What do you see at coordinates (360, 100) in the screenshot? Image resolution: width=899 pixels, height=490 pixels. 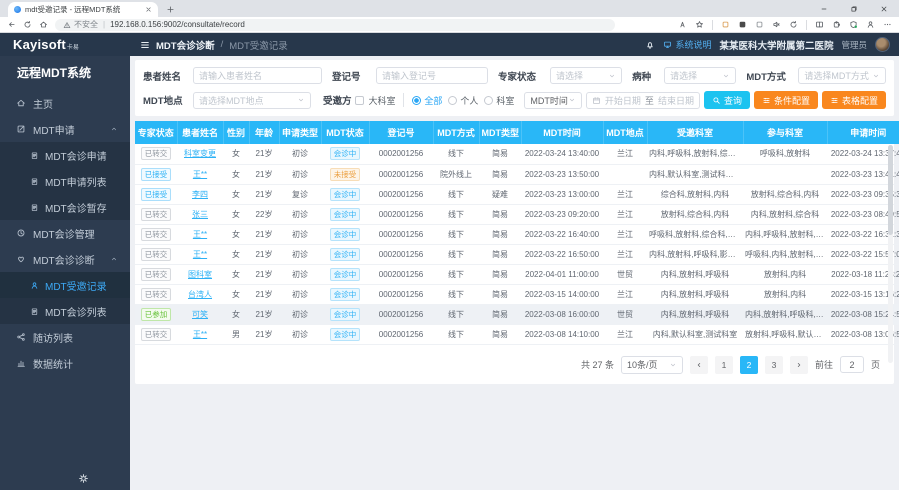 I see `big-dept-checkbox` at bounding box center [360, 100].